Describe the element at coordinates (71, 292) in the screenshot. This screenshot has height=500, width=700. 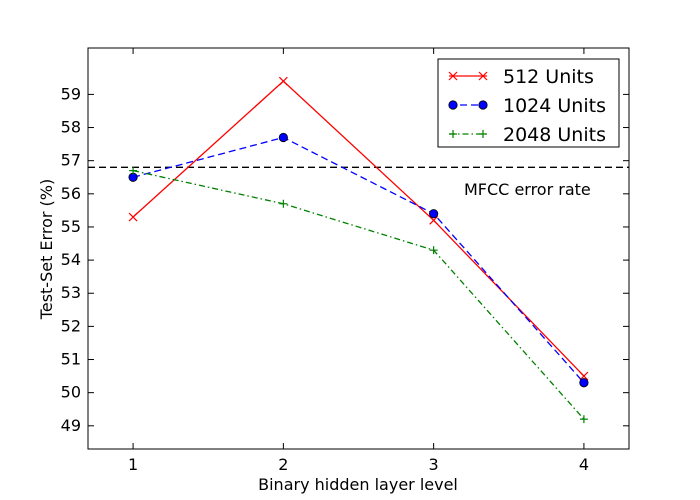
I see `y-tick-label: 53` at that location.